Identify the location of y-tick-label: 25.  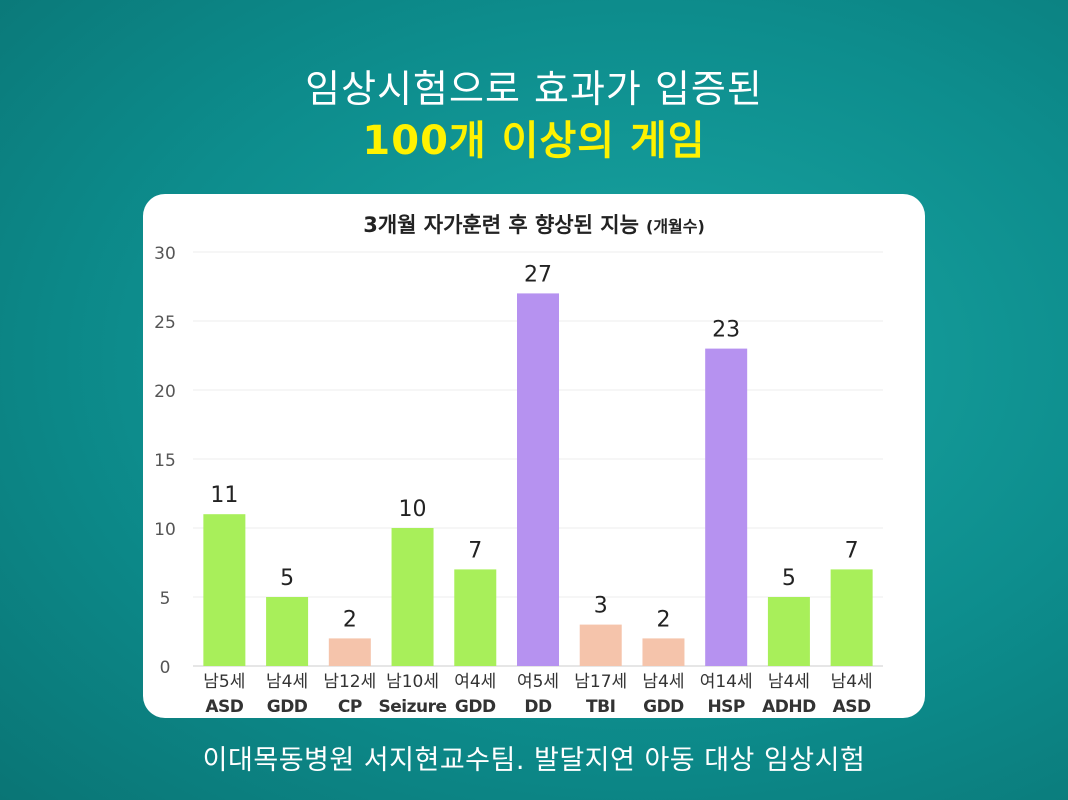
(165, 323).